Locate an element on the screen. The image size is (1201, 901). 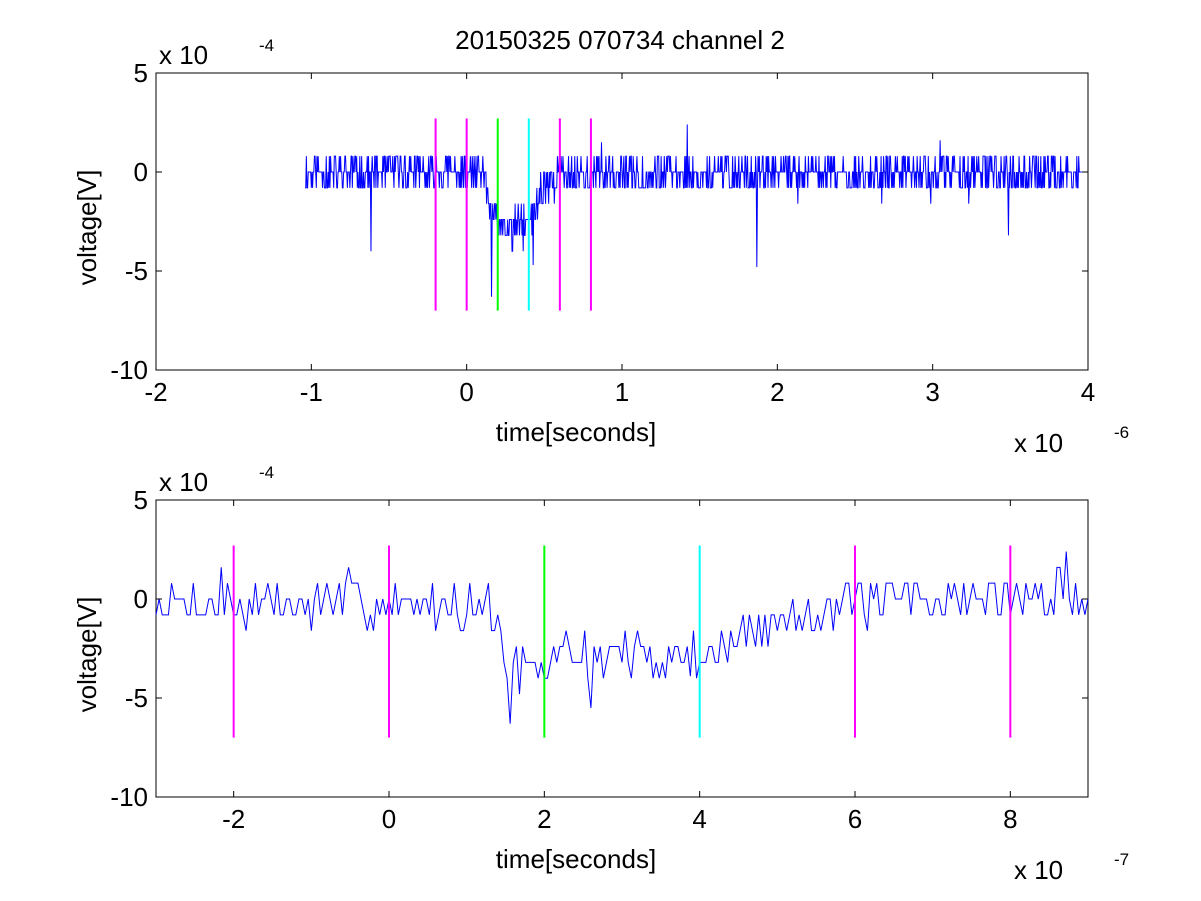
figure-title: 20150325 070734 channel 2 is located at coordinates (620, 40).